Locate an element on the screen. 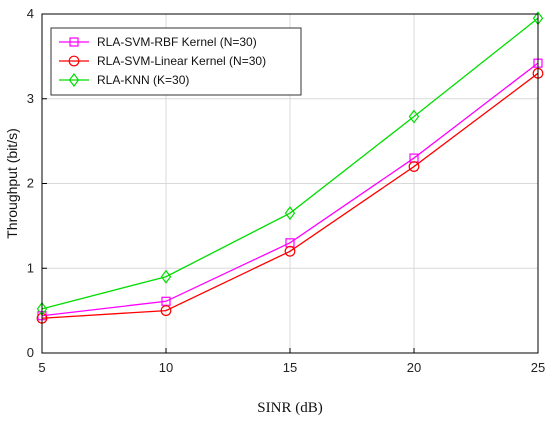  legend-label: RLA-SVM-Linear Kernel (N=30) is located at coordinates (181, 61).